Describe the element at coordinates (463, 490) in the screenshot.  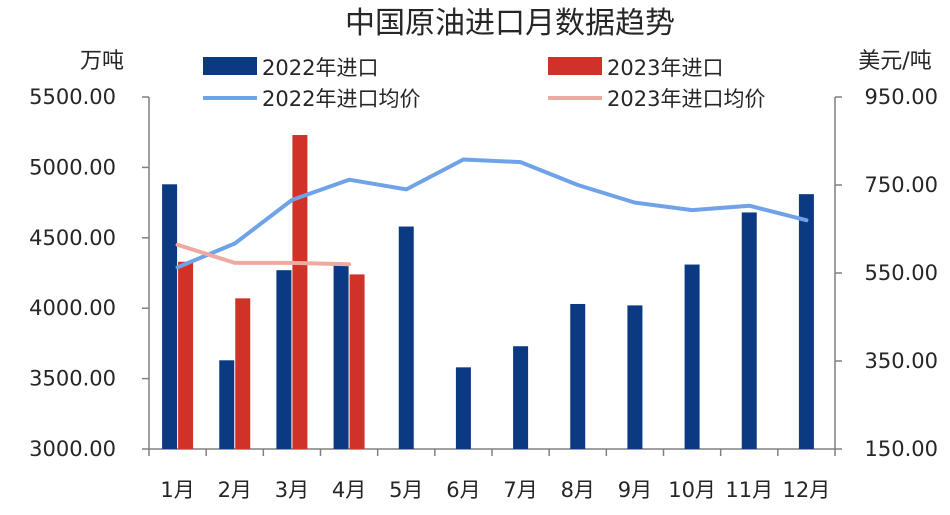
I see `x-tick-label: 6月` at that location.